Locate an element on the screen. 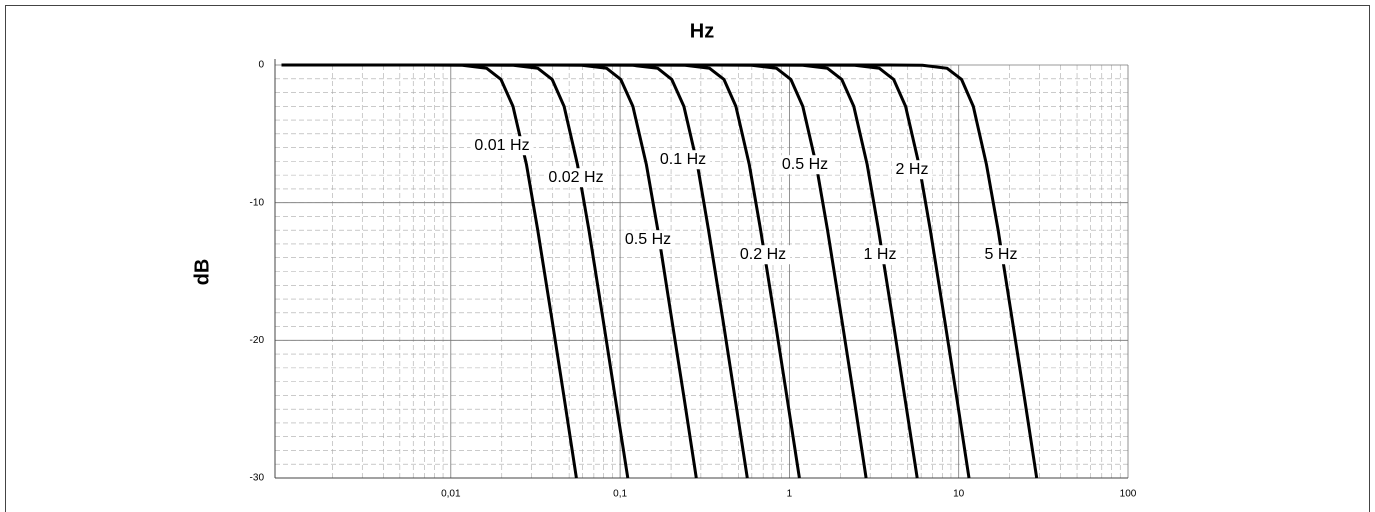 Image resolution: width=1375 pixels, height=512 pixels. y-tick-label: -20 is located at coordinates (257, 340).